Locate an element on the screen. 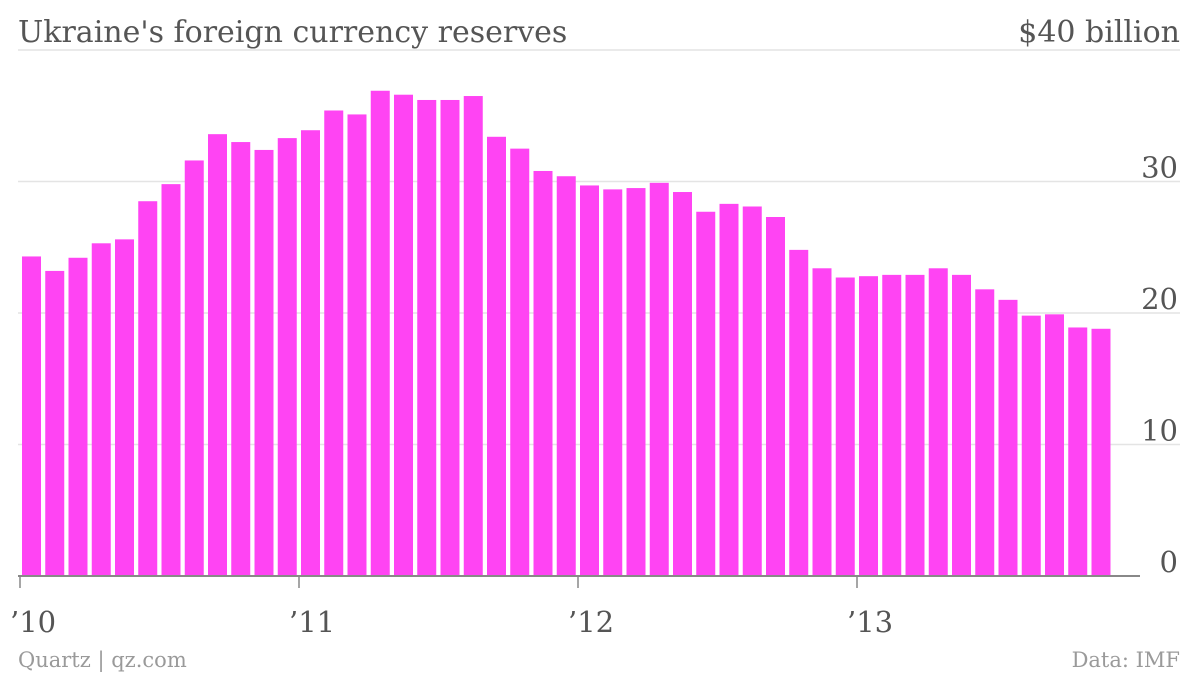  y-tick-label: 10 is located at coordinates (1159, 431).